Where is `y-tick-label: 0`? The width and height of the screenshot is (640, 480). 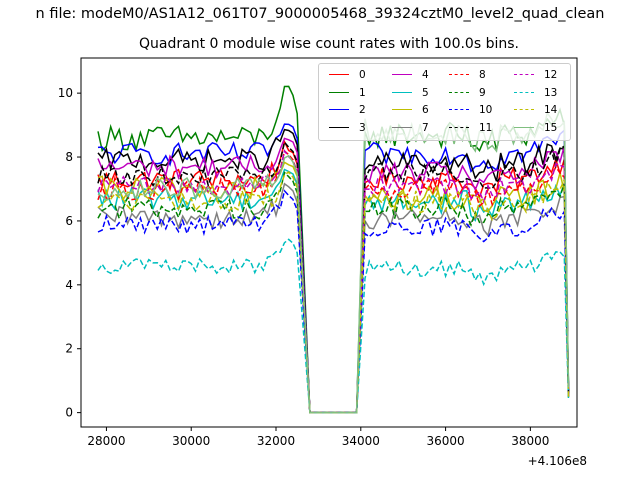
y-tick-label: 0 is located at coordinates (69, 413).